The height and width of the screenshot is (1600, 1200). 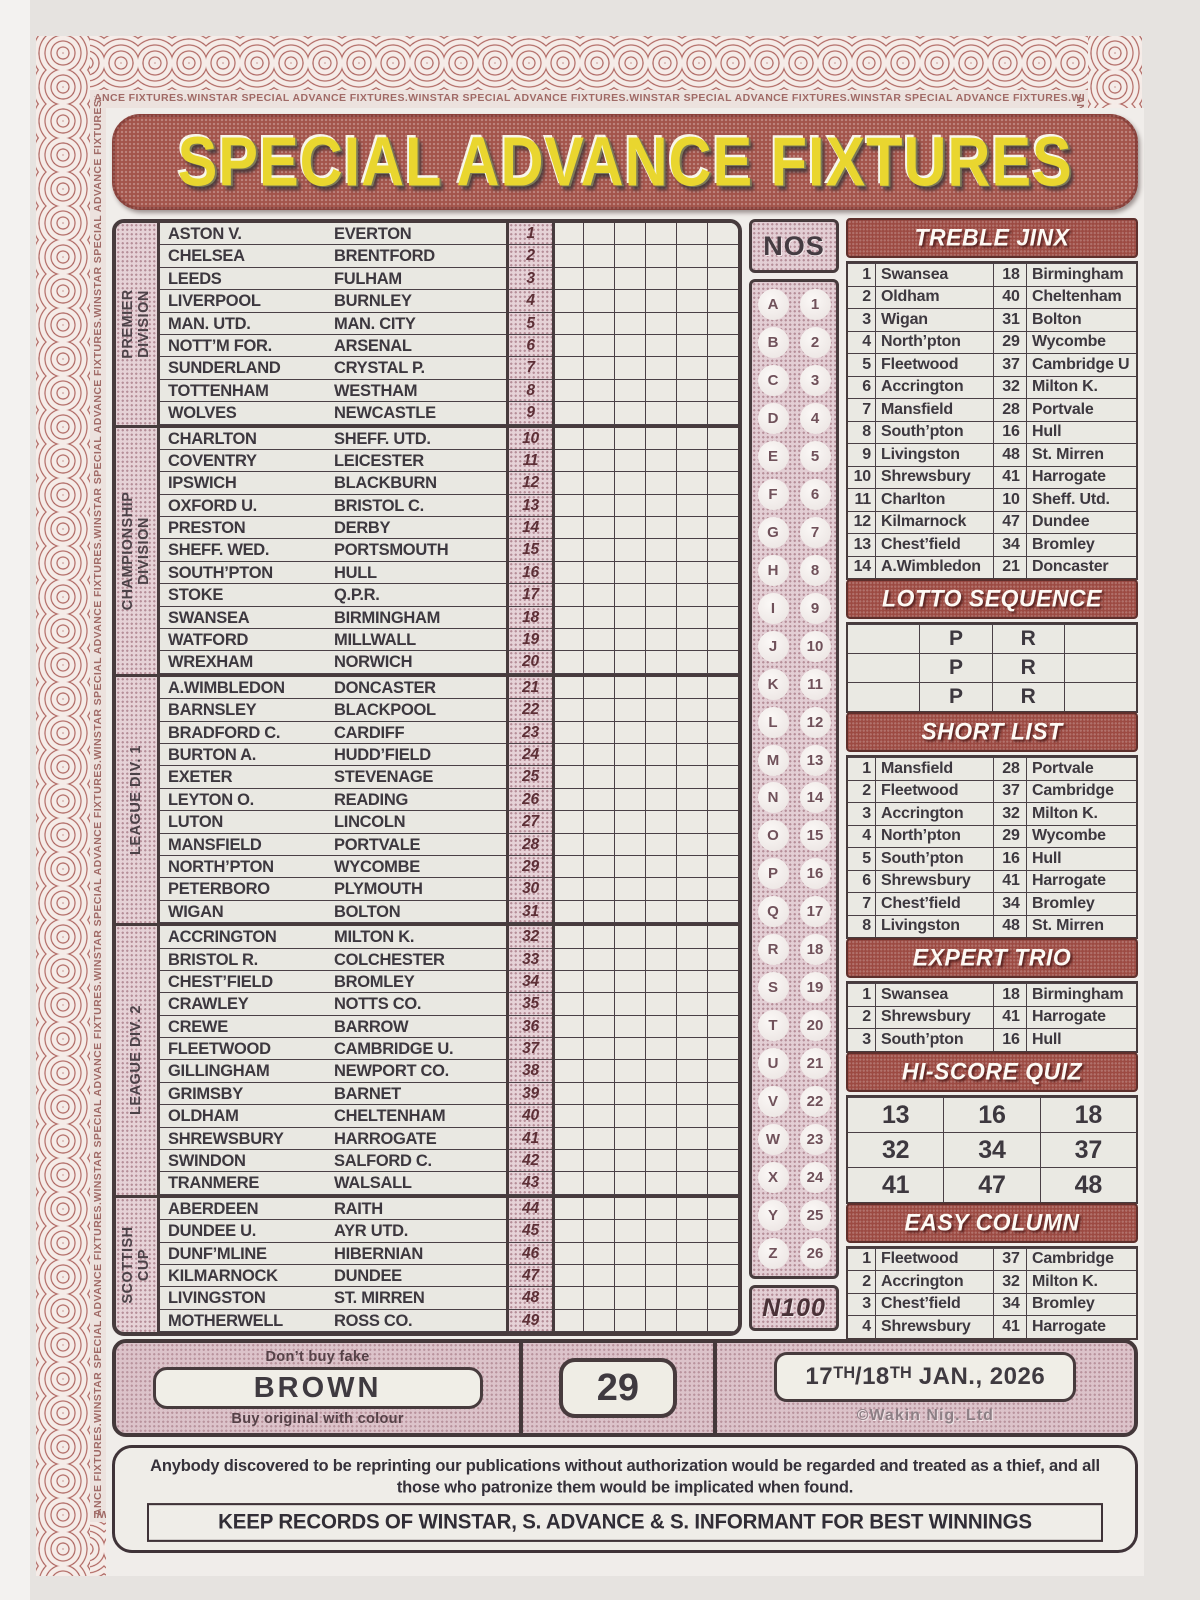 What do you see at coordinates (416, 1276) in the screenshot?
I see `away-team: DUNDEE` at bounding box center [416, 1276].